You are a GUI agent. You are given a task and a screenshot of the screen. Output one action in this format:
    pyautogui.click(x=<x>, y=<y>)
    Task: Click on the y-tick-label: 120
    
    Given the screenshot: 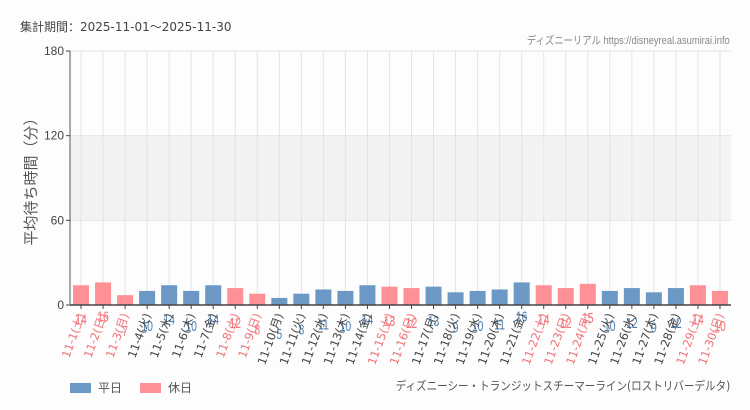 What is the action you would take?
    pyautogui.click(x=54, y=136)
    